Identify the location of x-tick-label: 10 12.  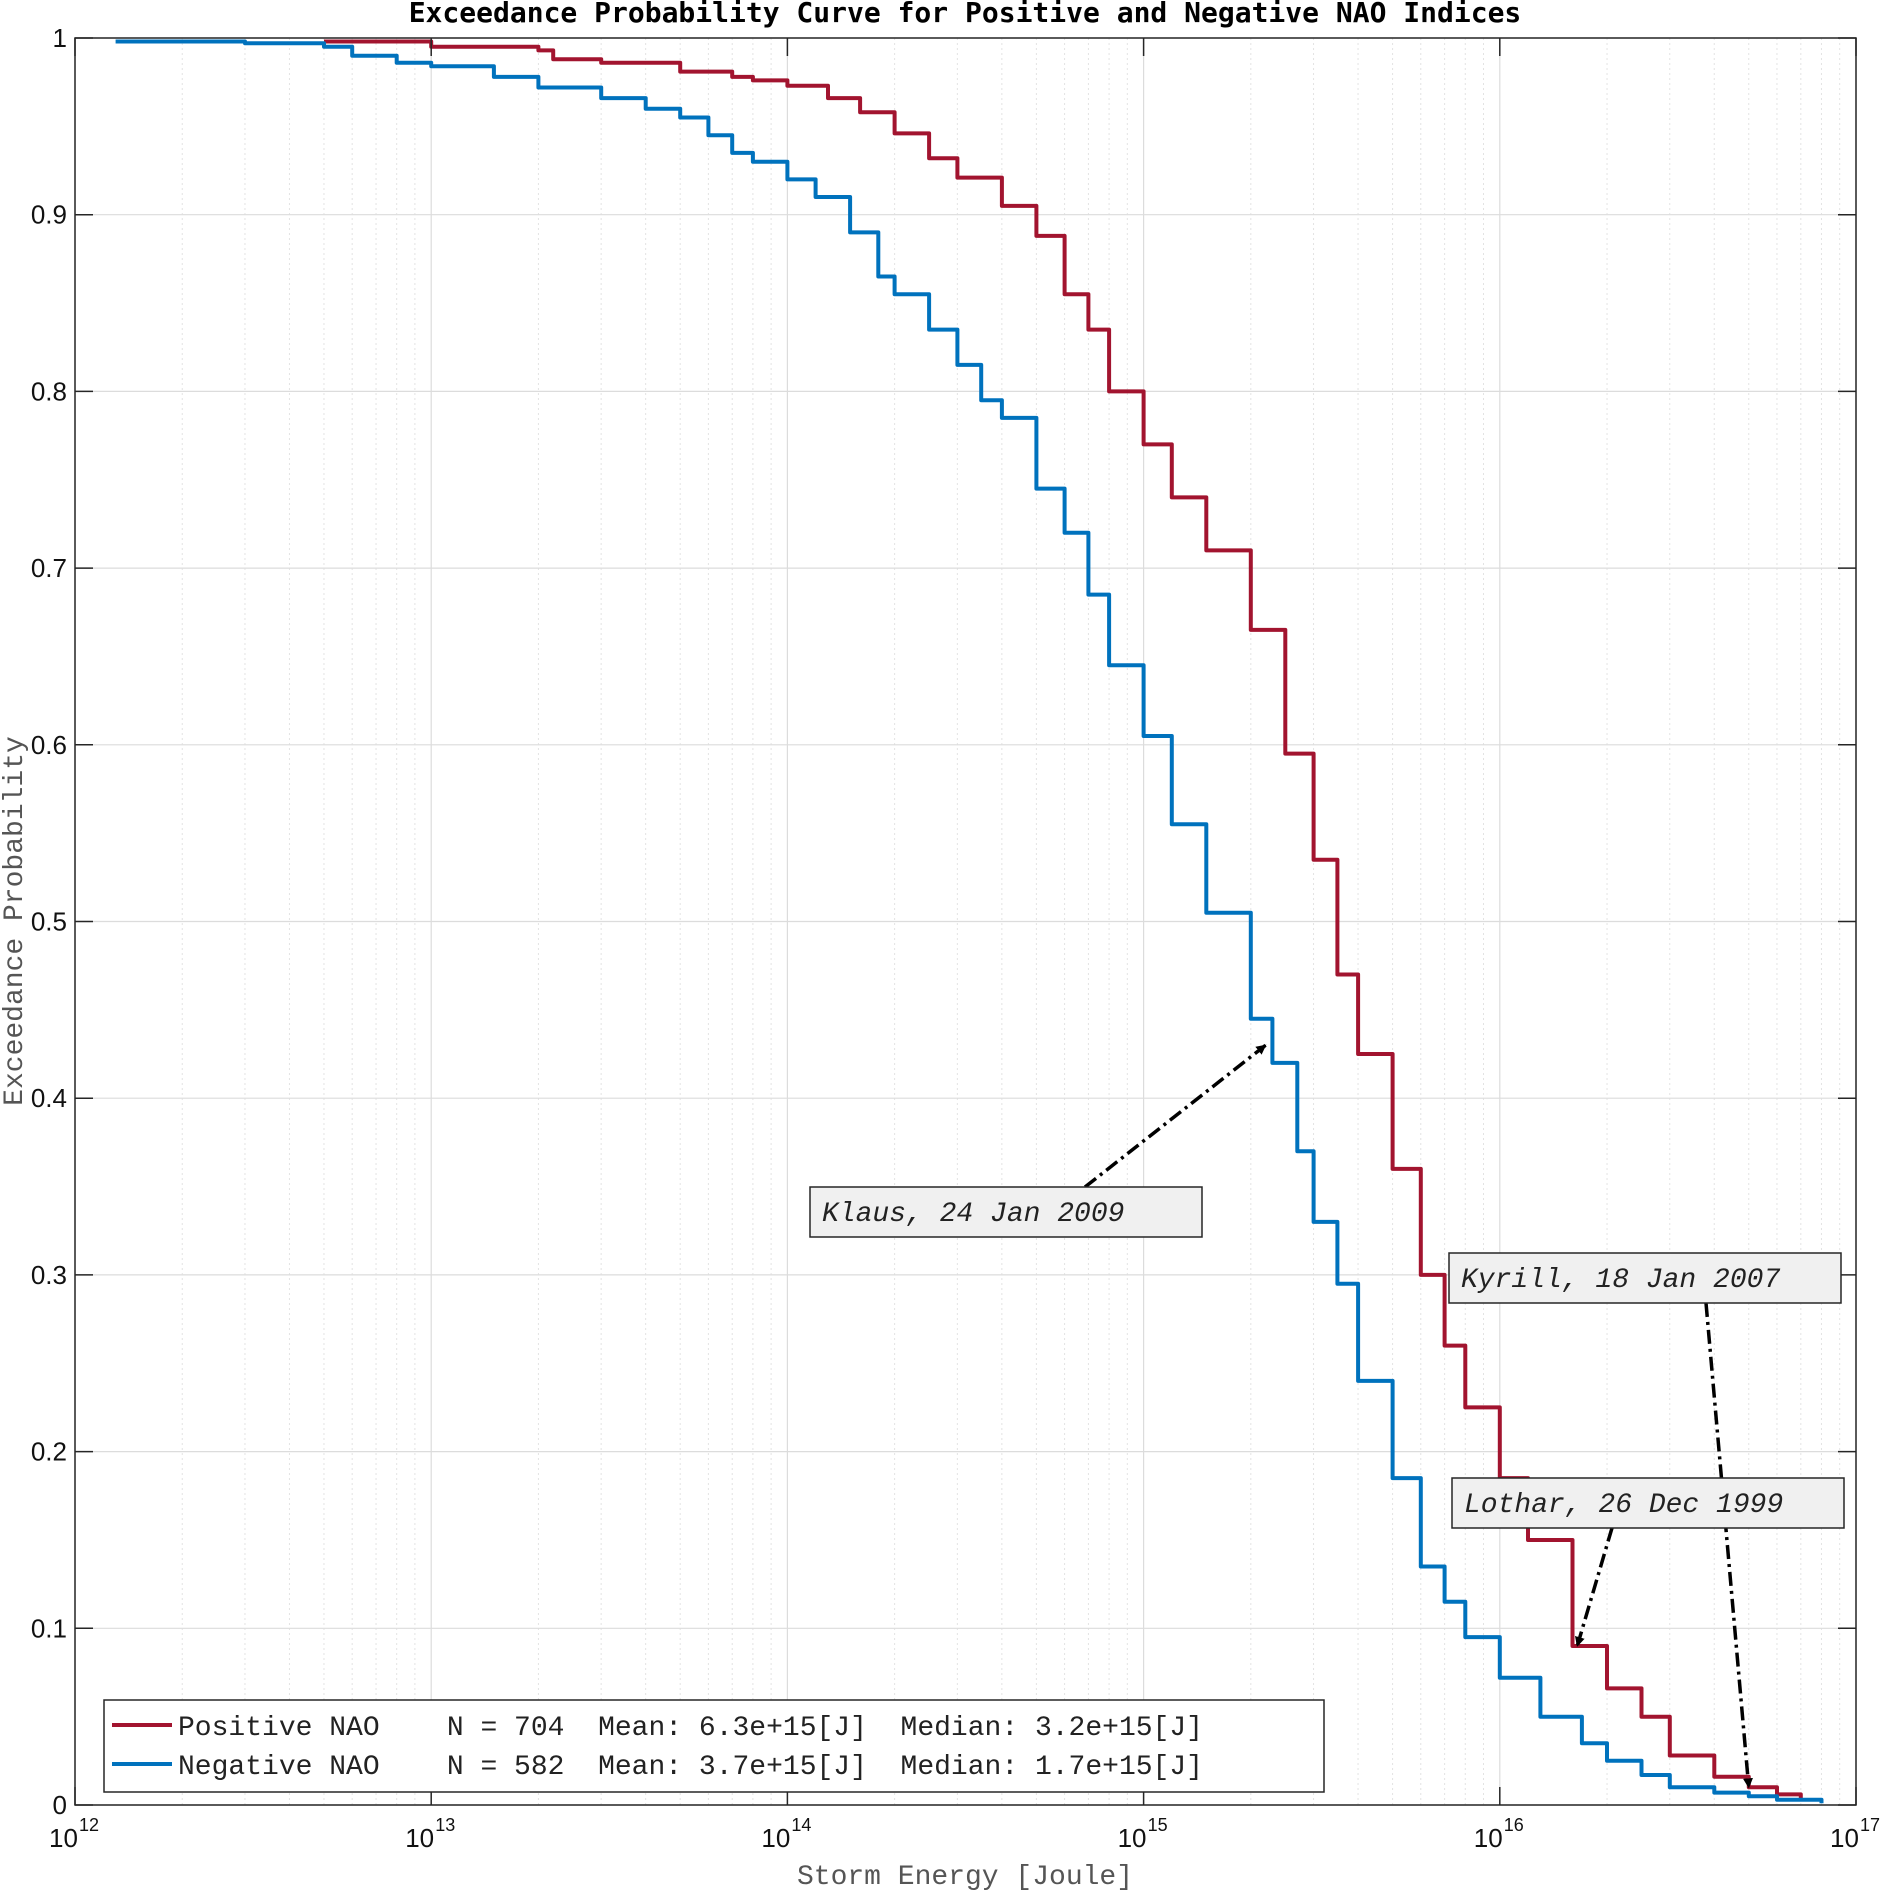
(74, 1834).